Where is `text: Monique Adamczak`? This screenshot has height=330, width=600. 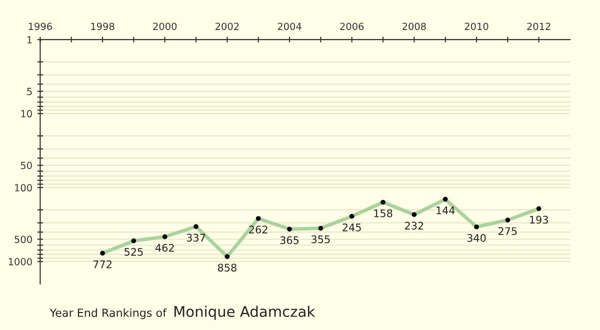 text: Monique Adamczak is located at coordinates (245, 313).